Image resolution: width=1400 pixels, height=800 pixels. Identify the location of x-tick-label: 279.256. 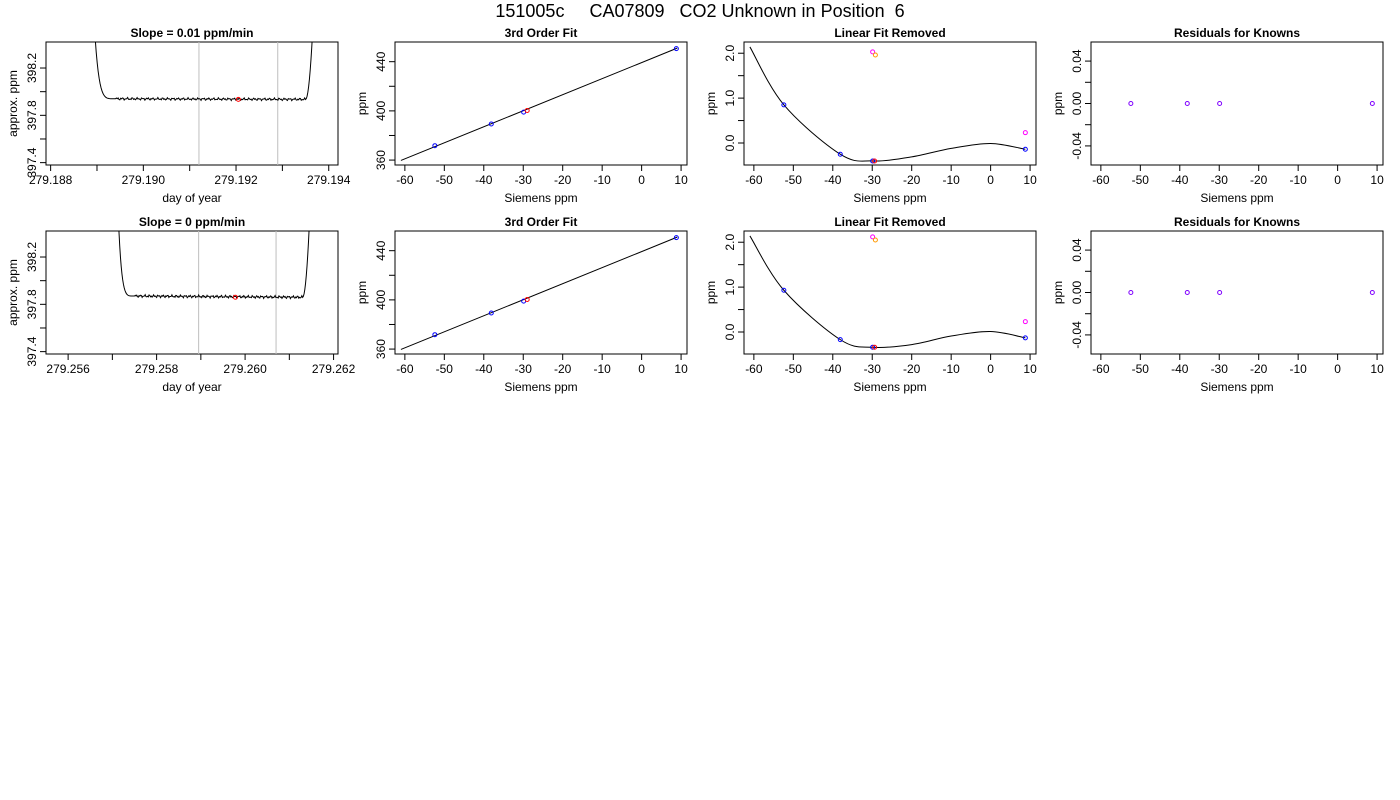
(68, 369).